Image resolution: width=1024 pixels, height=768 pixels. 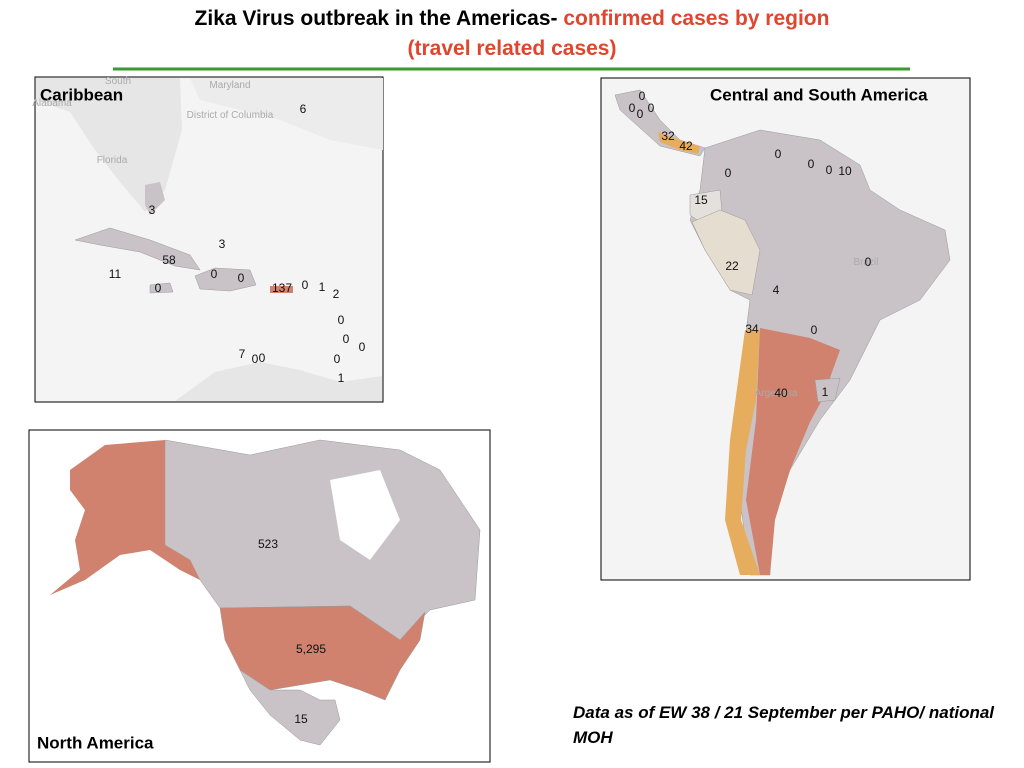 I want to click on place-name: Florida, so click(x=112, y=160).